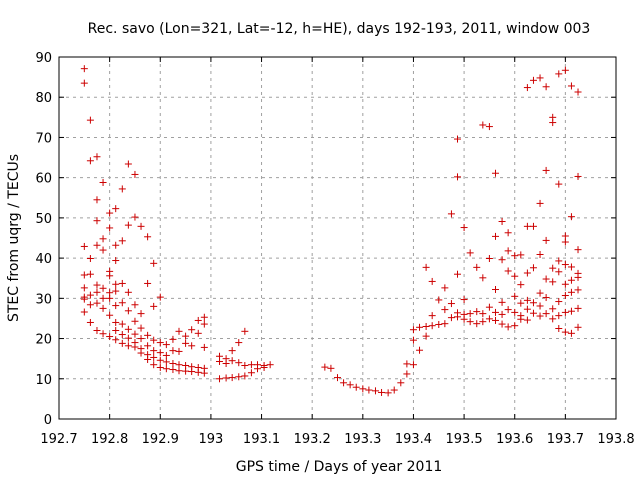  Describe the element at coordinates (312, 439) in the screenshot. I see `x-tick-label: 193.2` at that location.